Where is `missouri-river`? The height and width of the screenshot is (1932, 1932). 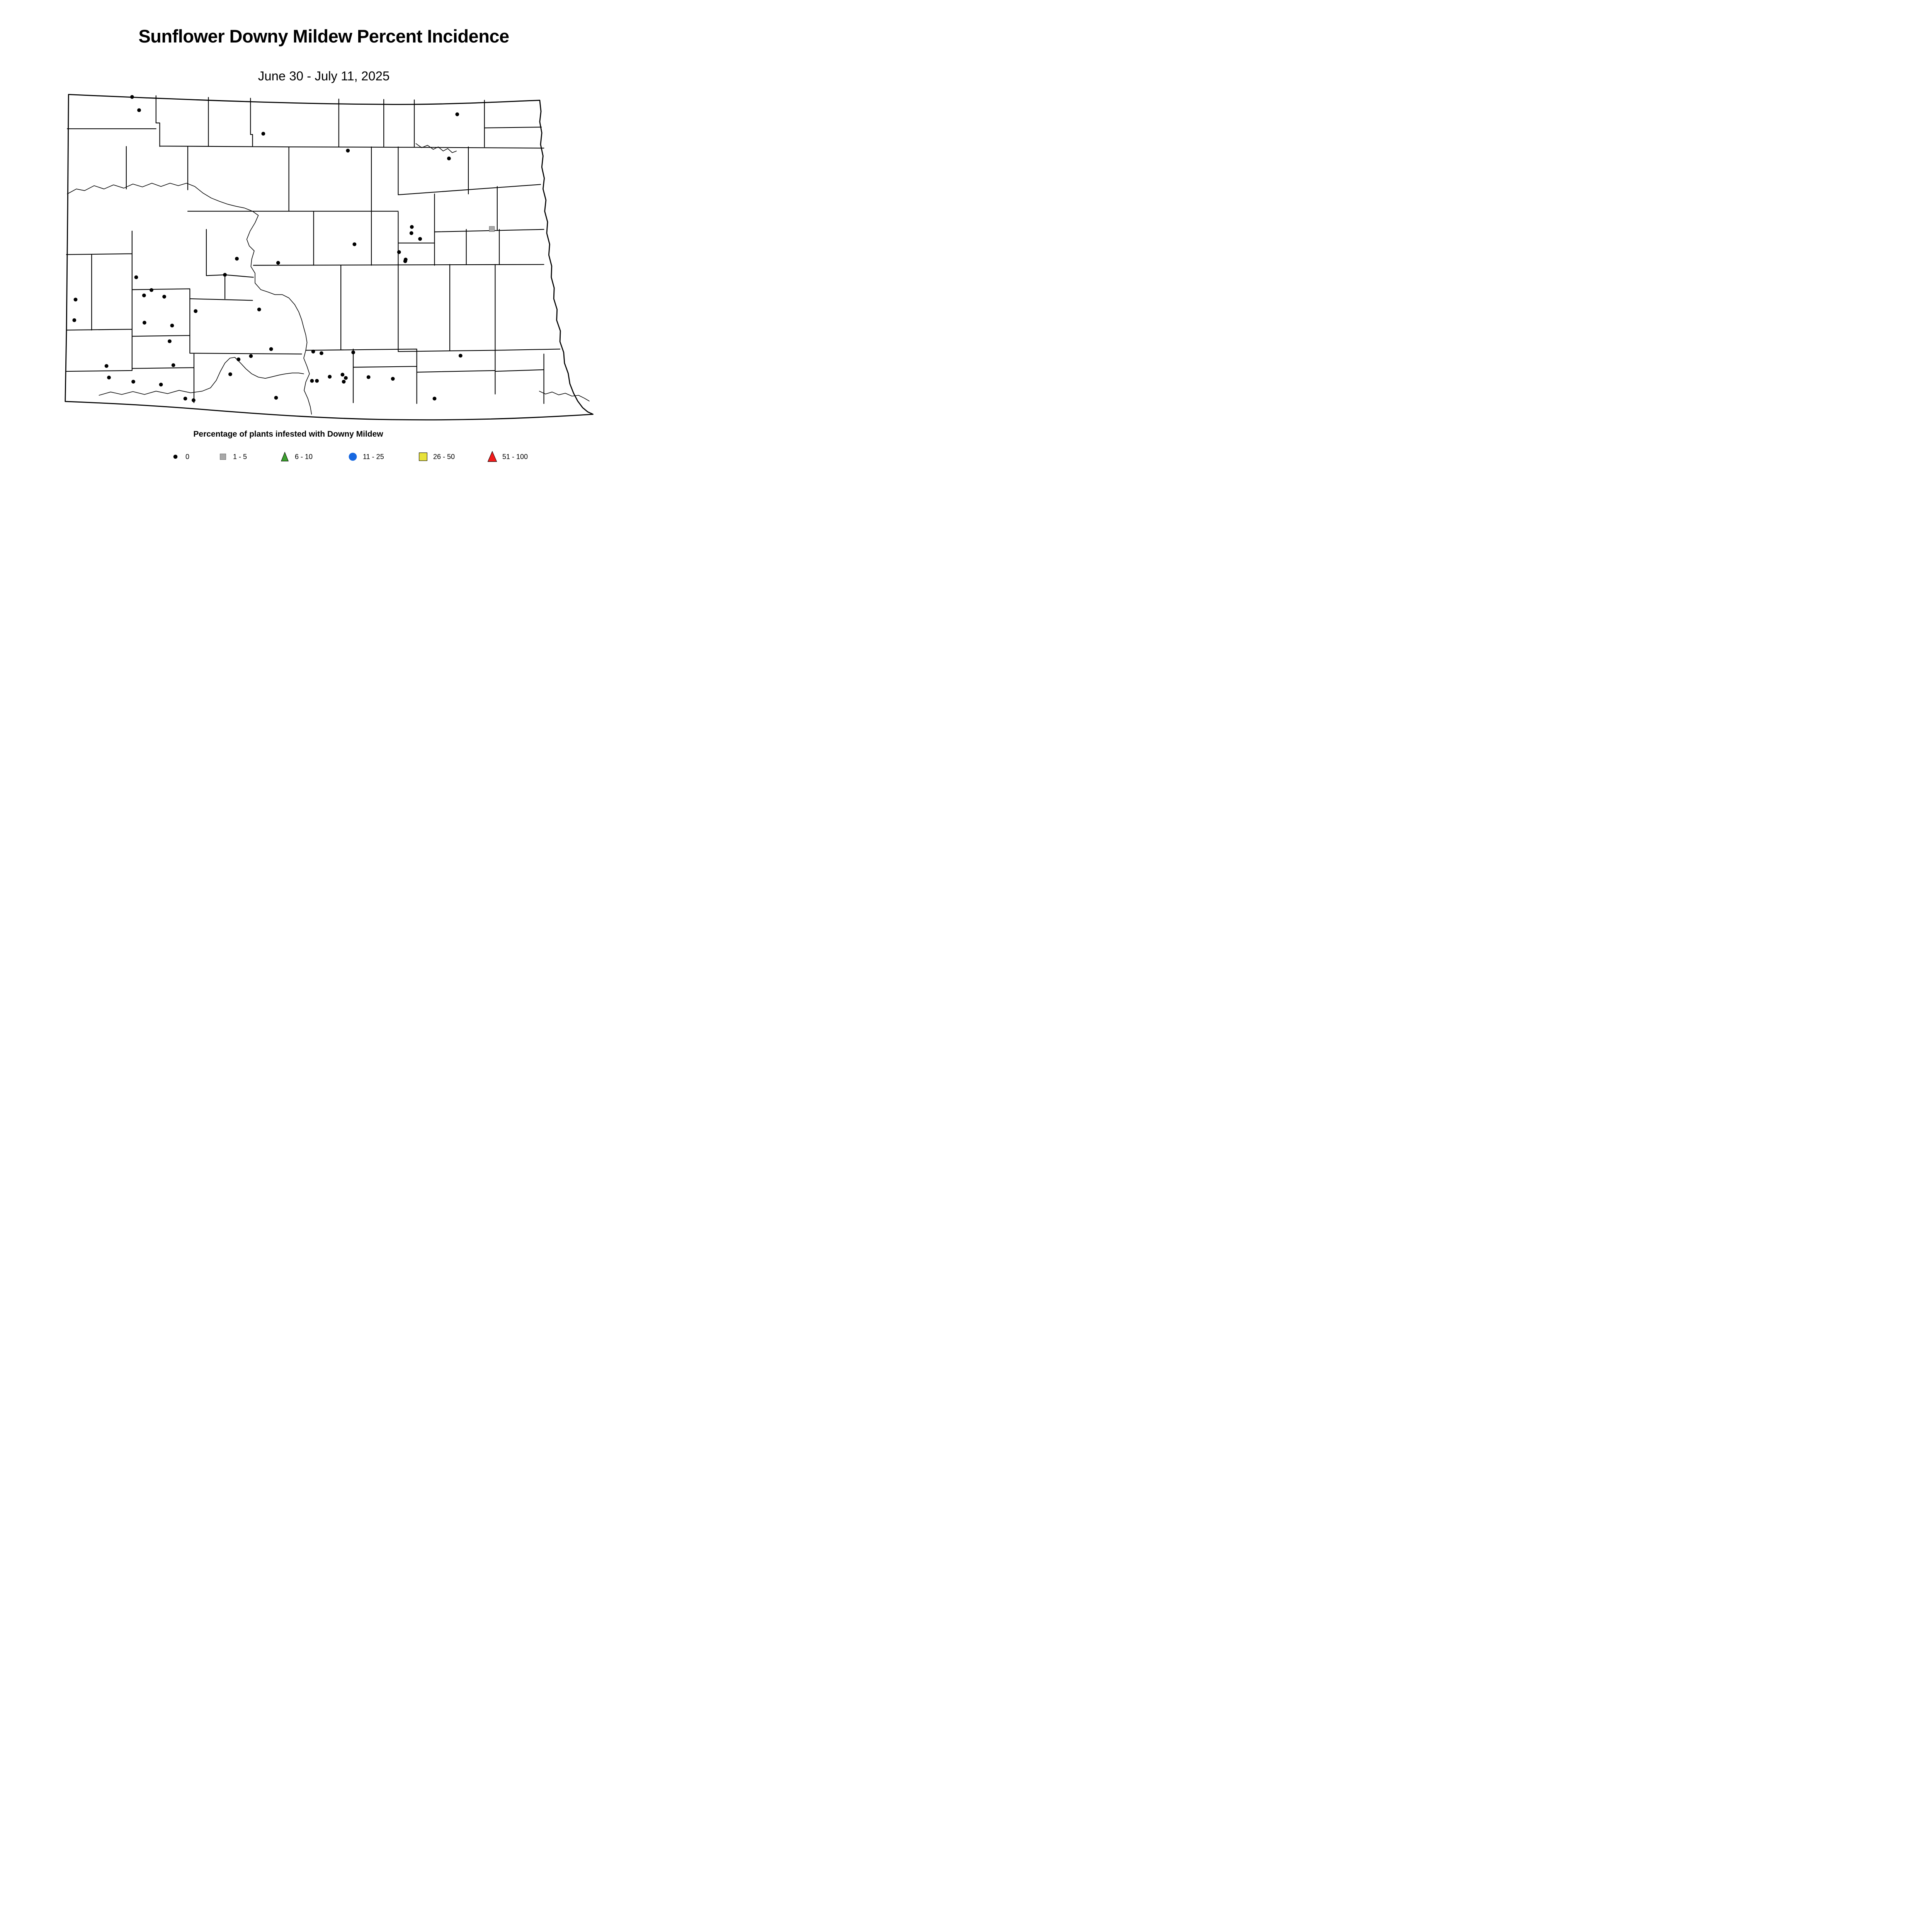
missouri-river is located at coordinates (190, 299).